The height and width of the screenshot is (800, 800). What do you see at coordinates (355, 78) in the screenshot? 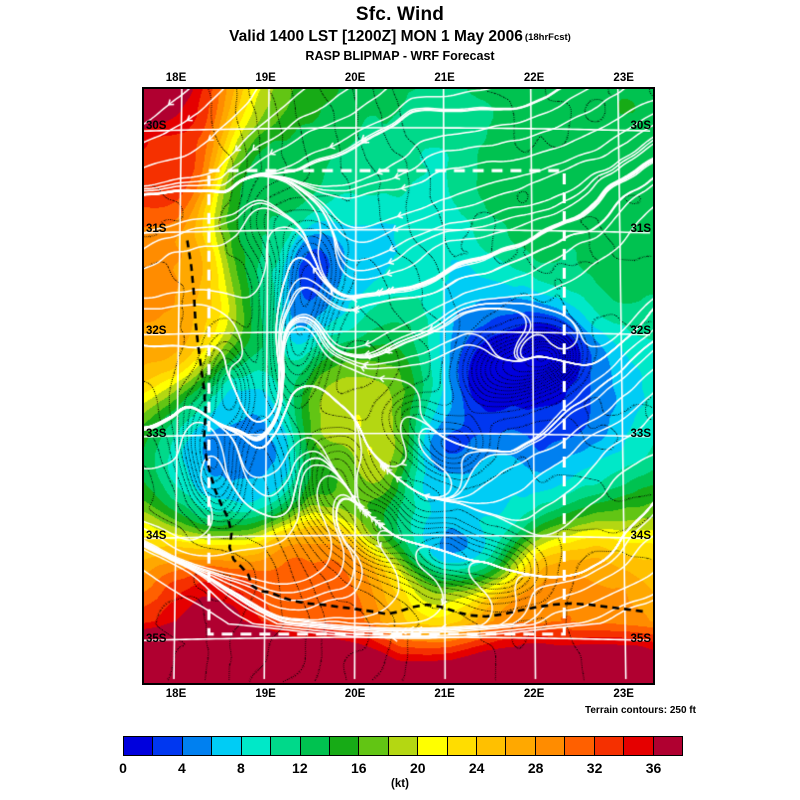
I see `x-axis-tick-top-20E: 20E` at bounding box center [355, 78].